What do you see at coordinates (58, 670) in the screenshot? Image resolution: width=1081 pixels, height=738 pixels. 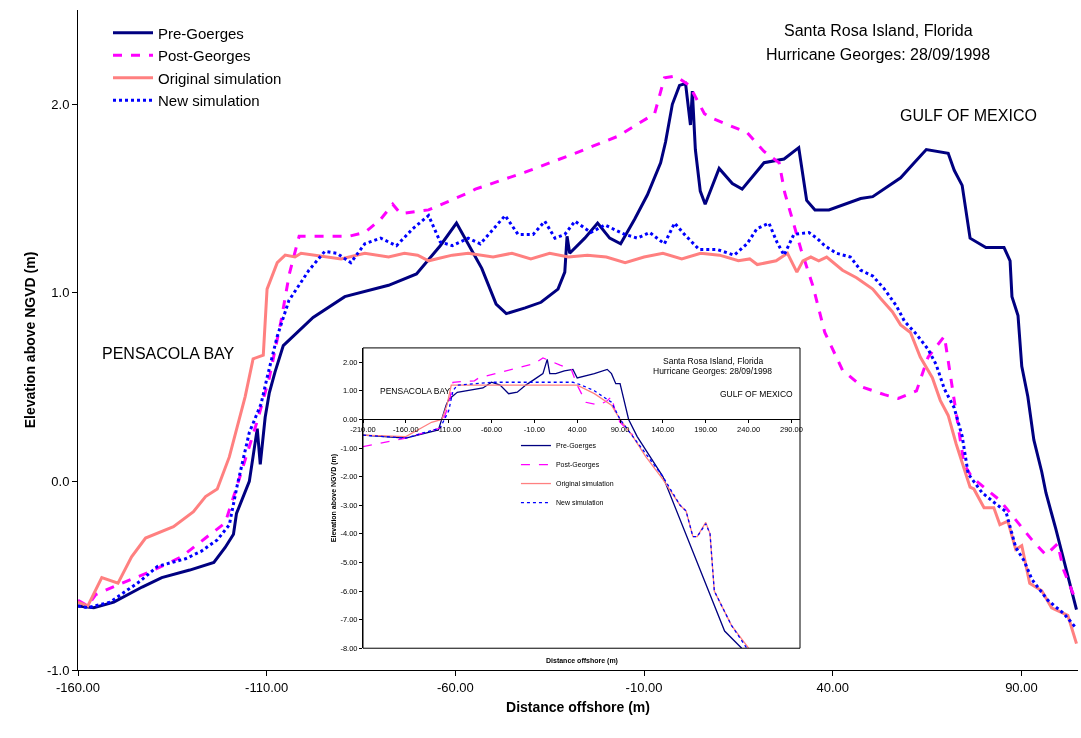 I see `y-tick-label: -1.0` at bounding box center [58, 670].